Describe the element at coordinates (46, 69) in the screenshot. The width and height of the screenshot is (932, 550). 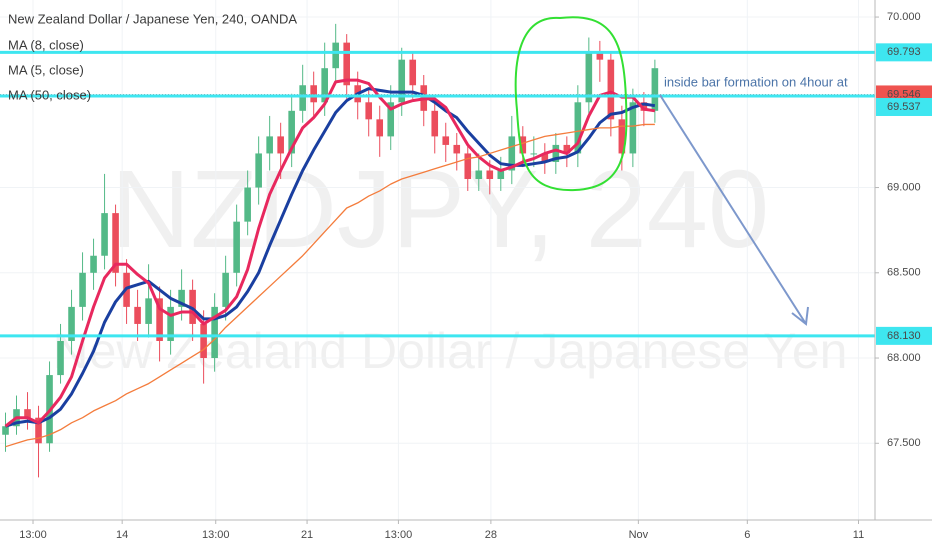
I see `legend-entry: MA (5, close)` at that location.